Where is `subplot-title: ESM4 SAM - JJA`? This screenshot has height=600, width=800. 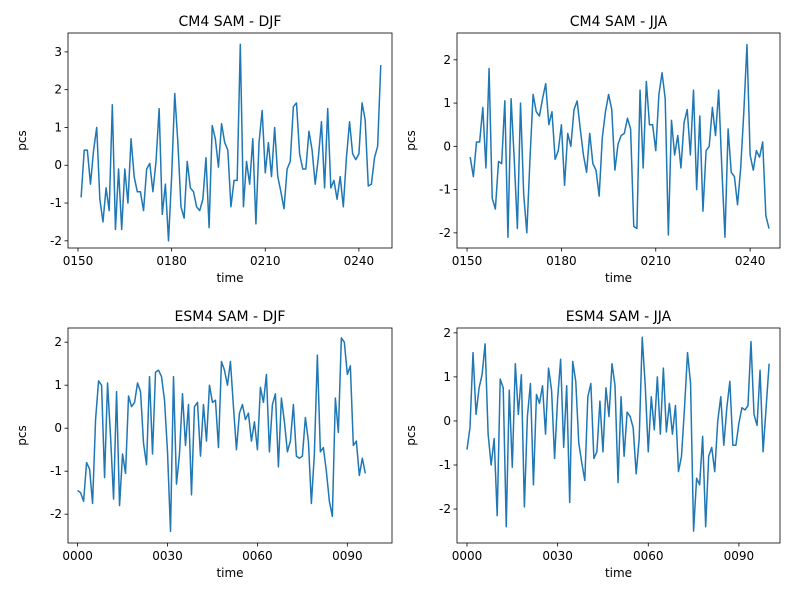
subplot-title: ESM4 SAM - JJA is located at coordinates (619, 317).